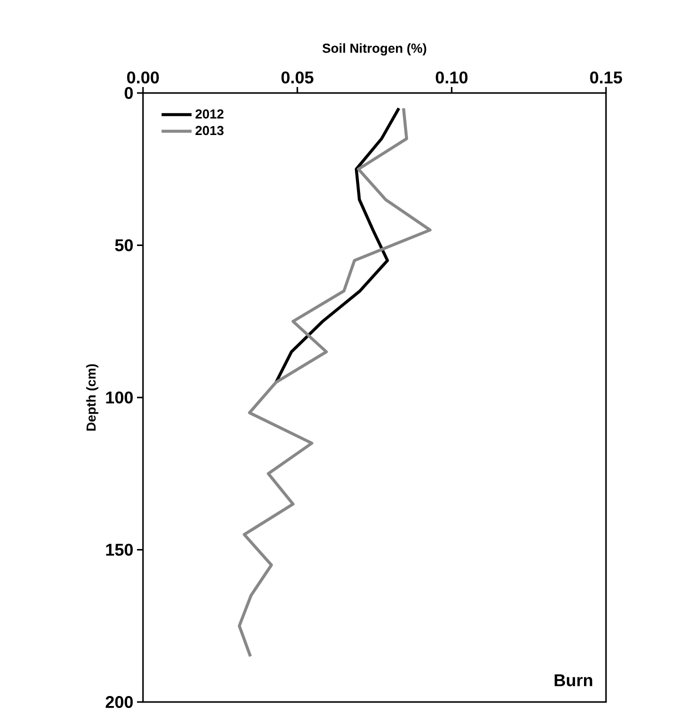 The height and width of the screenshot is (718, 675). What do you see at coordinates (119, 397) in the screenshot?
I see `y-tick-label: 100` at bounding box center [119, 397].